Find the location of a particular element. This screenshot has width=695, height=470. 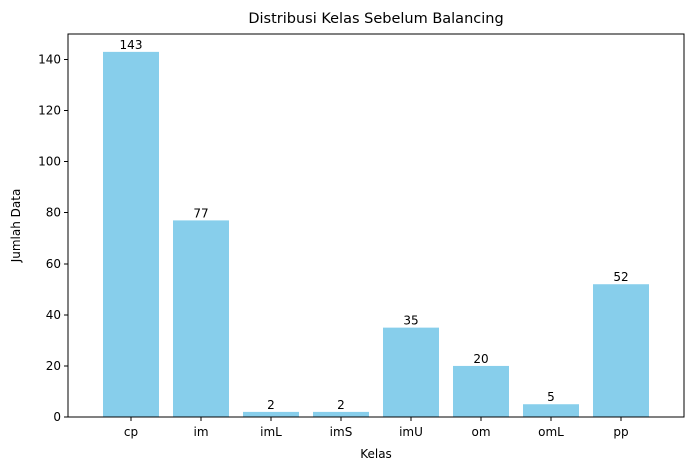

x-axis-label: Kelas is located at coordinates (376, 454).